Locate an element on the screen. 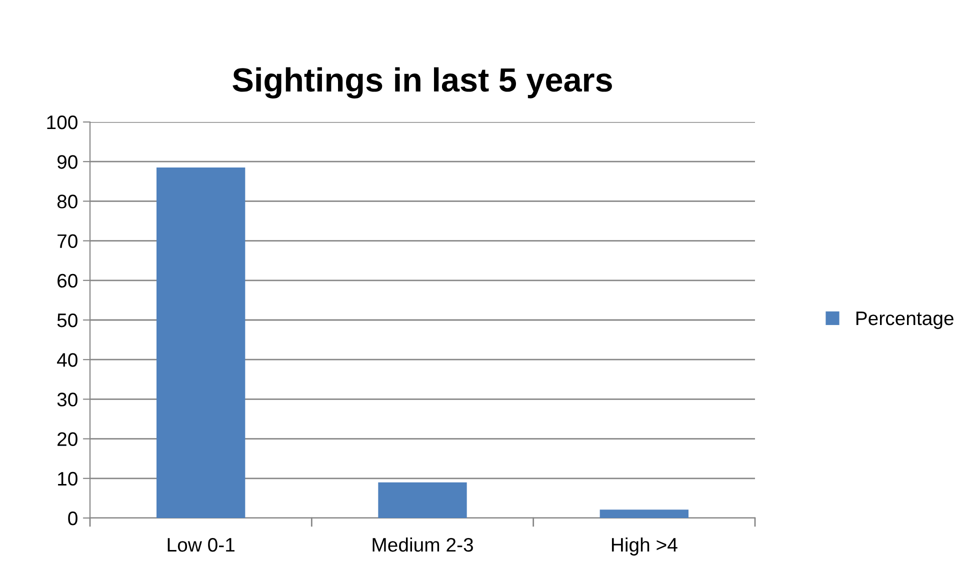 The height and width of the screenshot is (581, 956). y-tick-label: 100 is located at coordinates (62, 122).